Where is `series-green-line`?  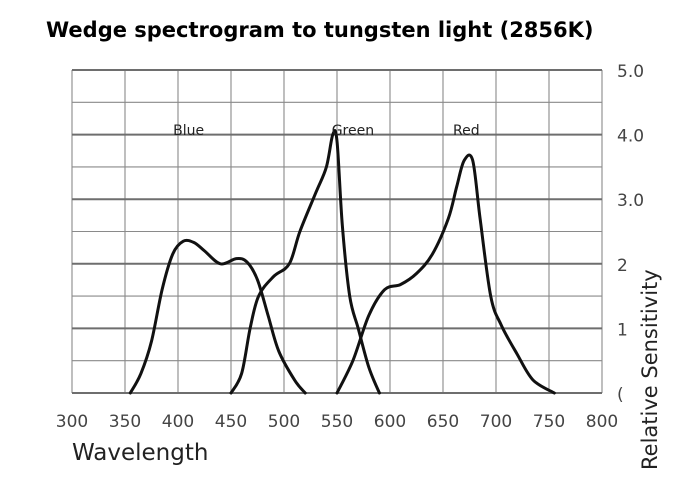 series-green-line is located at coordinates (305, 262).